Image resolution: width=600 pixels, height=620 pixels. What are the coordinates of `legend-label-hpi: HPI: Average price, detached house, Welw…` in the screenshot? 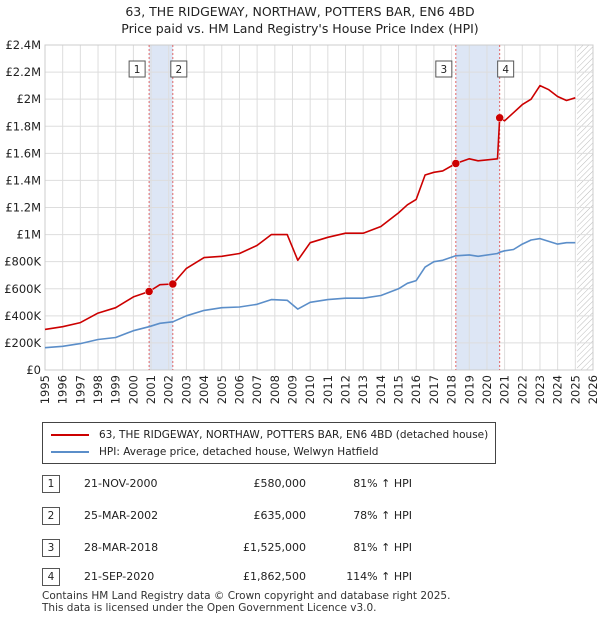 It's located at (239, 452).